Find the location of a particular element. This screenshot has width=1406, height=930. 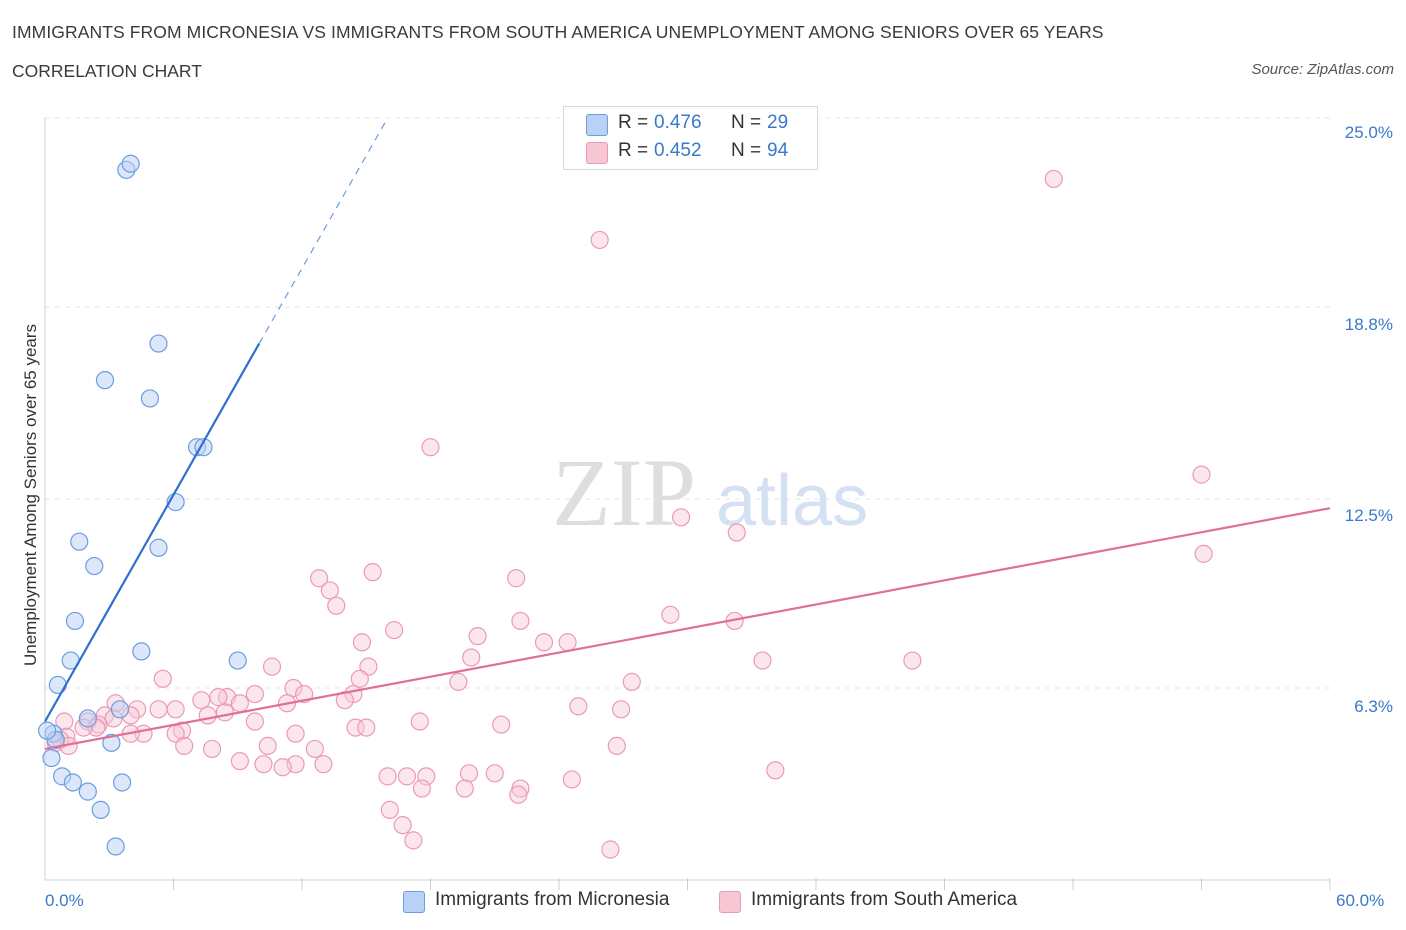

legend-swatch-micronesia is located at coordinates (597, 125).